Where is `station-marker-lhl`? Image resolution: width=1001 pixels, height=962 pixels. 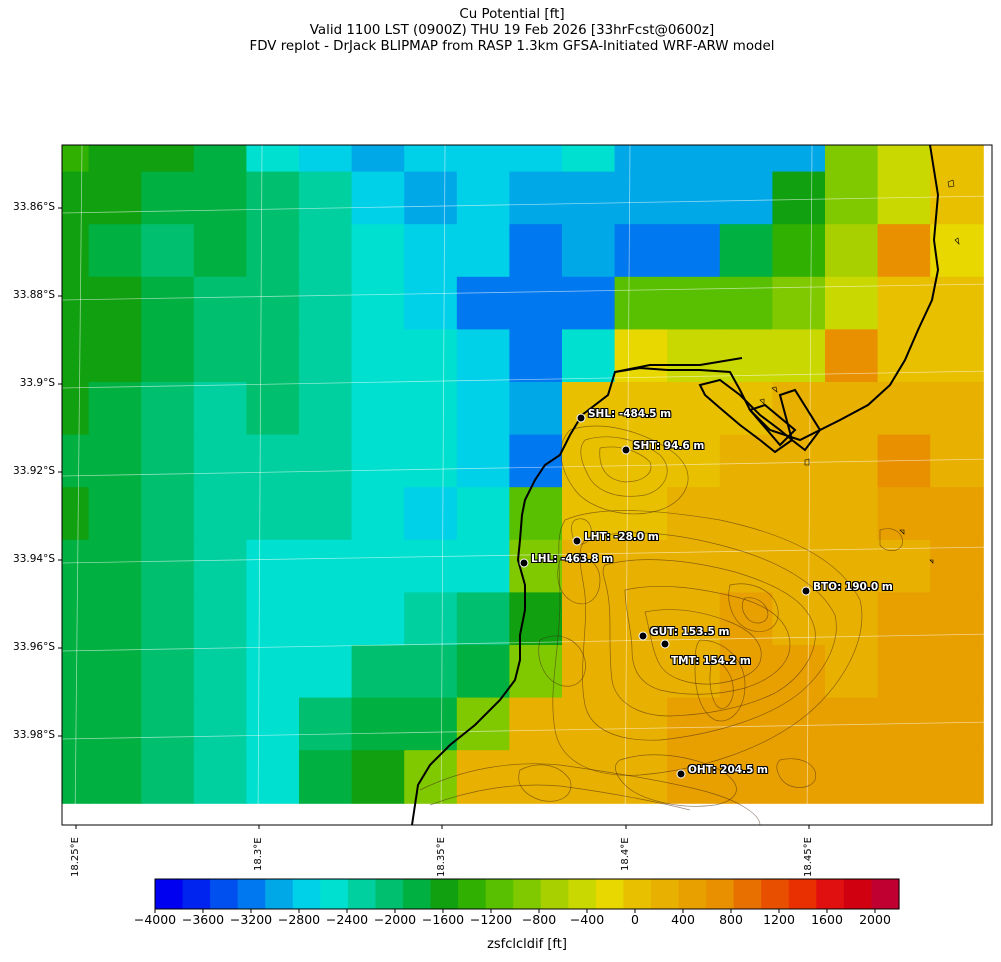 station-marker-lhl is located at coordinates (524, 563).